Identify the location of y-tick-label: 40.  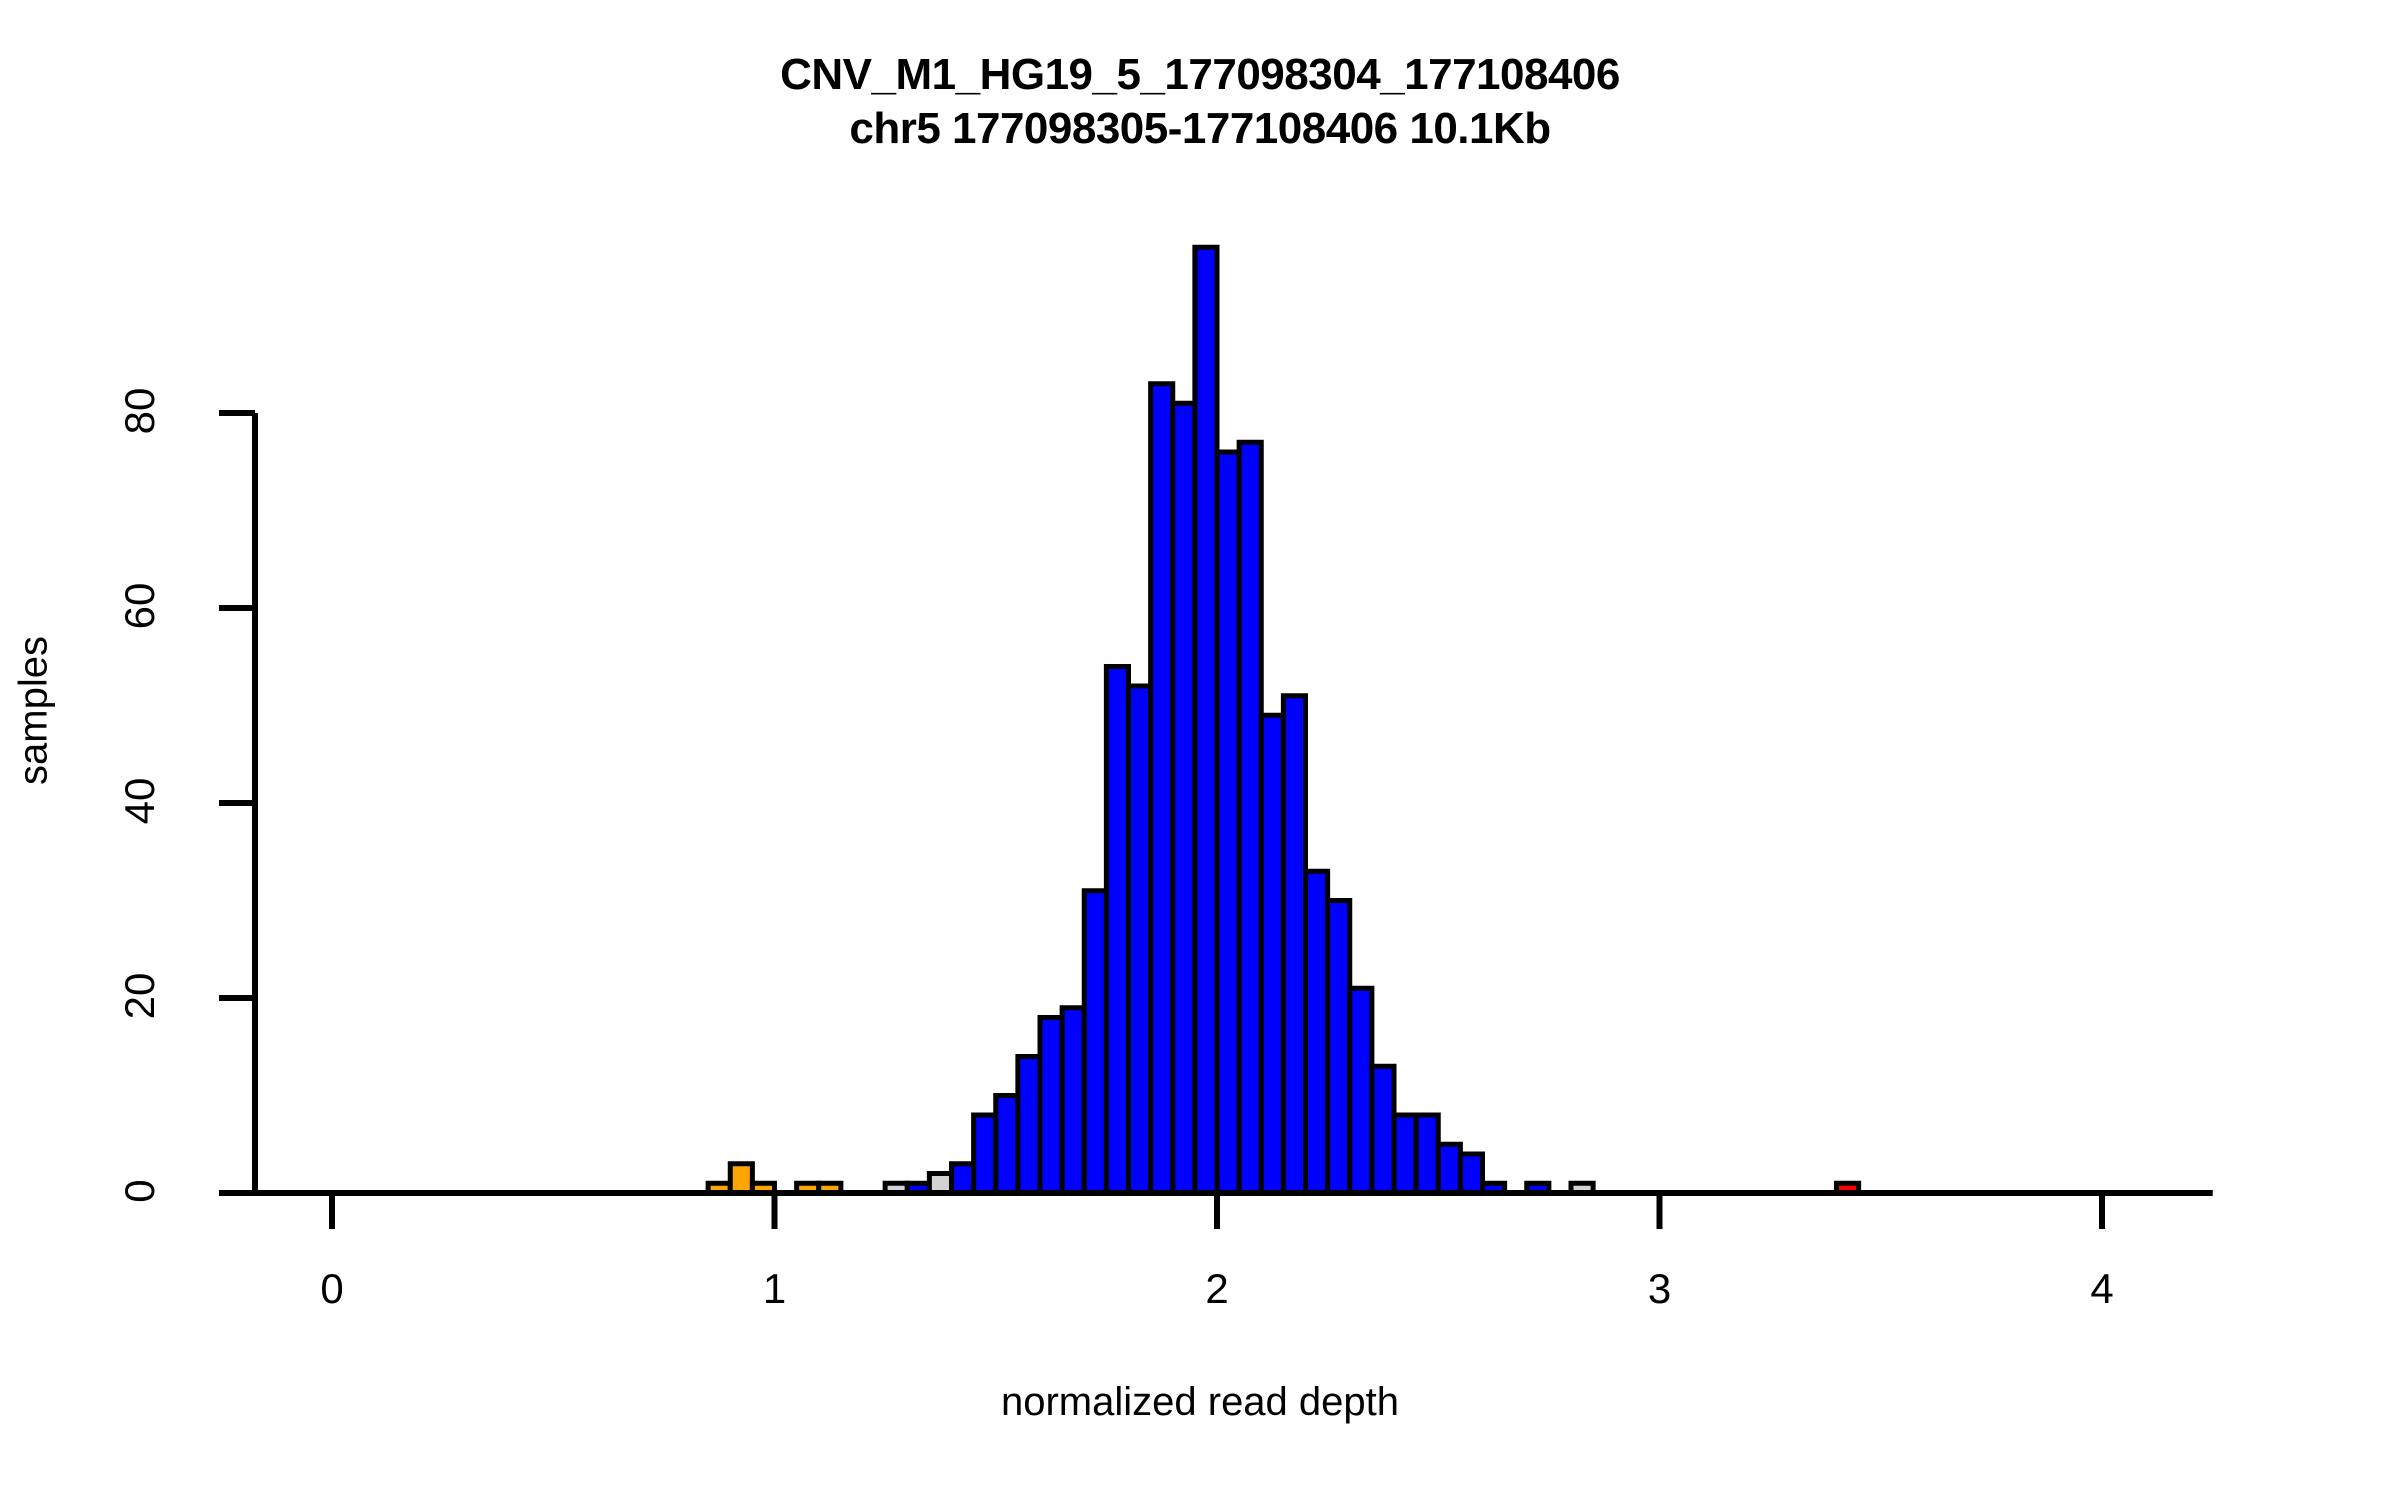
(139, 801).